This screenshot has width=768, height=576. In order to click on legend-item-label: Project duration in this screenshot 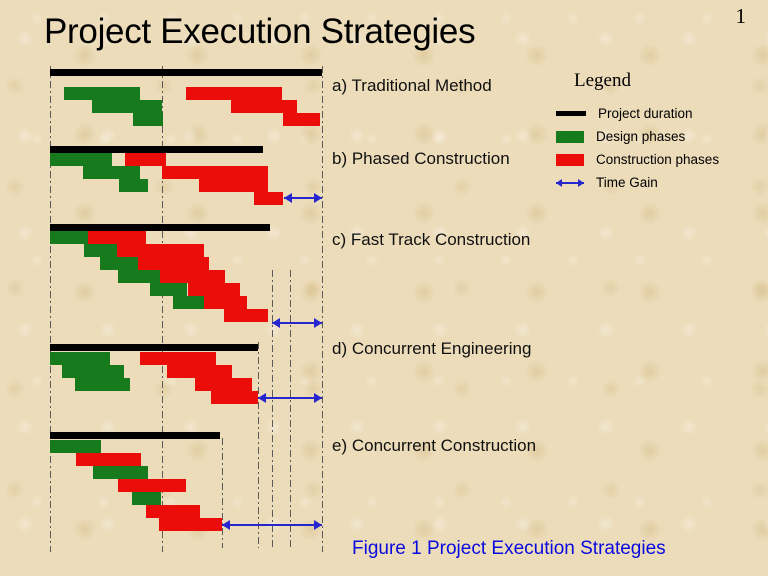, I will do `click(645, 113)`.